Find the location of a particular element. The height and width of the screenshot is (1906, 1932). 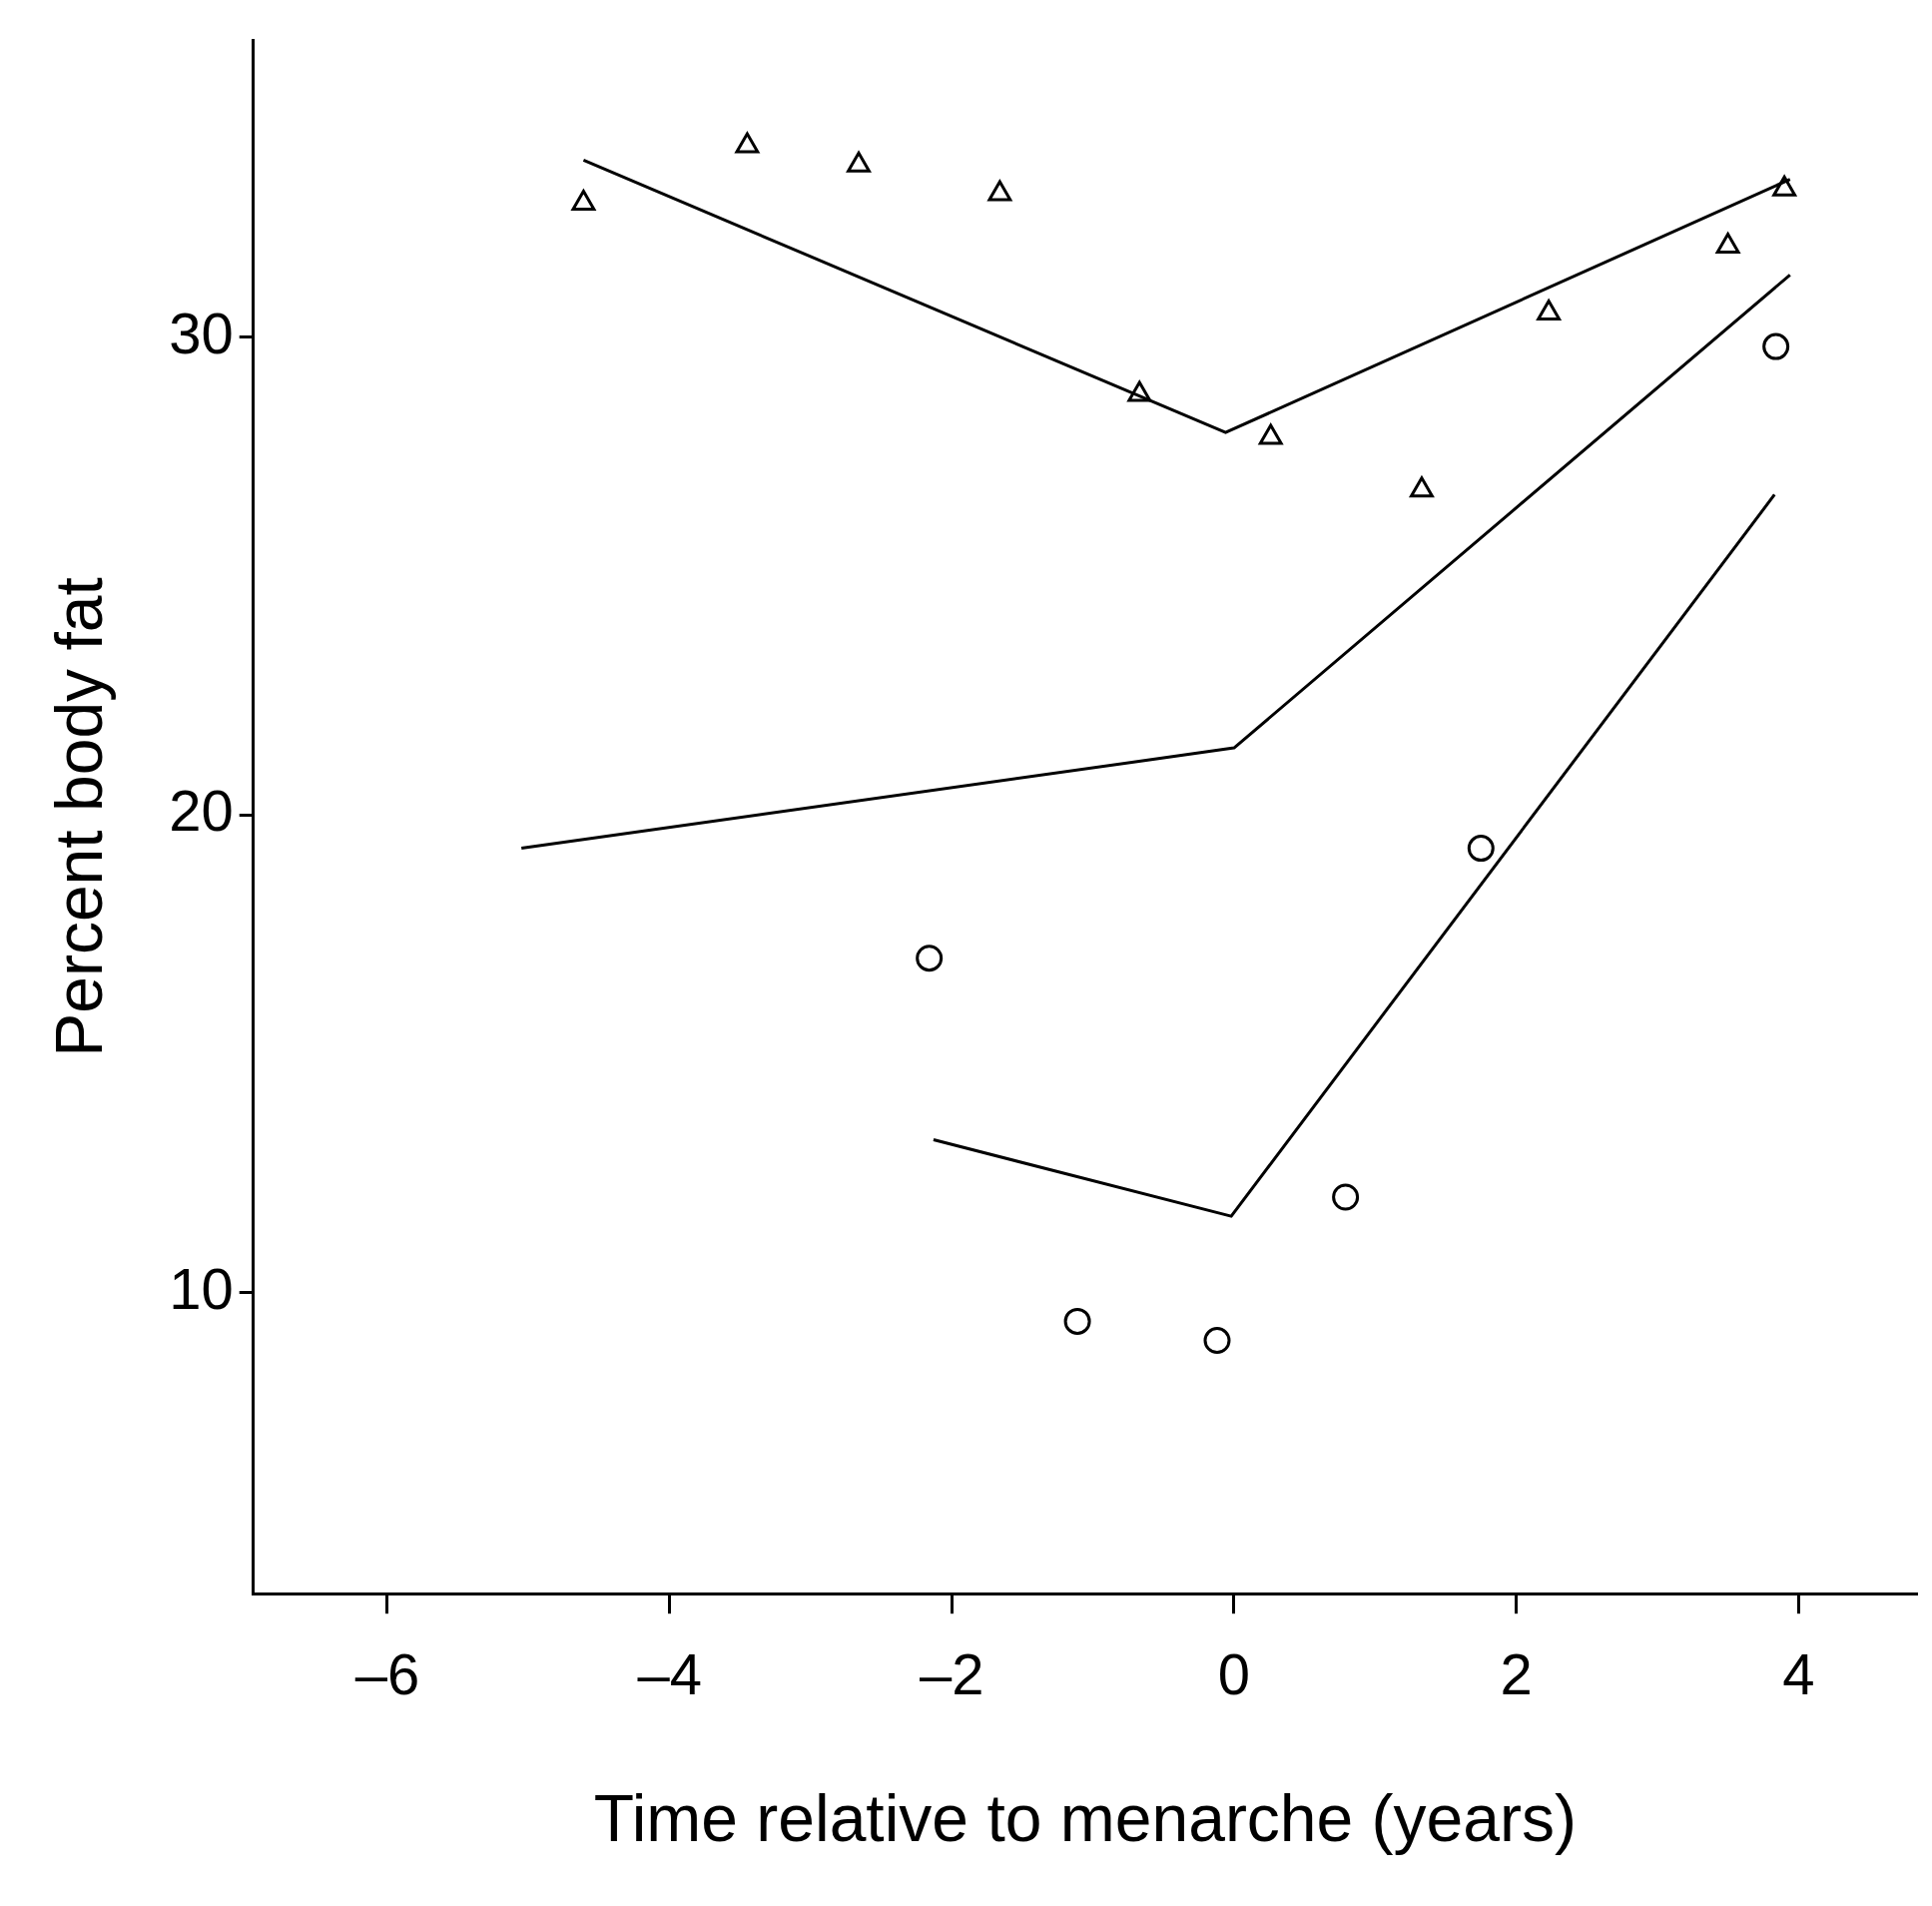

y-tick-label: 30 is located at coordinates (201, 332).